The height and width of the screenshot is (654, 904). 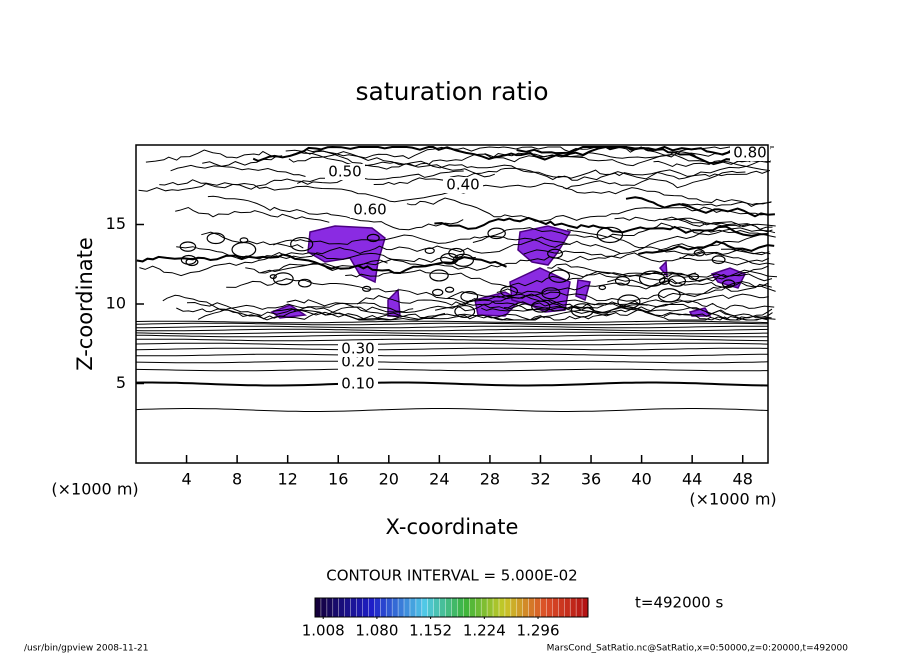 What do you see at coordinates (451, 91) in the screenshot?
I see `chart-title: saturation ratio` at bounding box center [451, 91].